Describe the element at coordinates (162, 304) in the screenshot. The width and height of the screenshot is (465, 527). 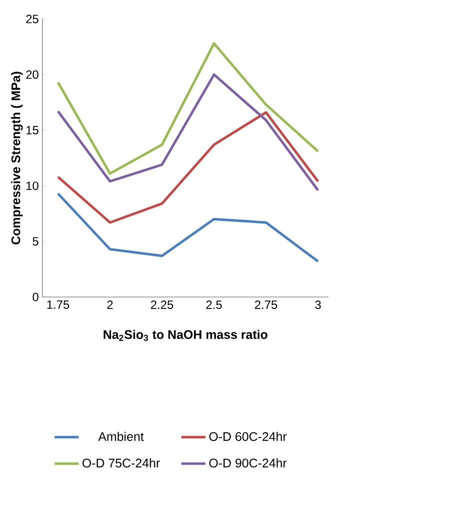
I see `x-tick-label: 2.25` at that location.